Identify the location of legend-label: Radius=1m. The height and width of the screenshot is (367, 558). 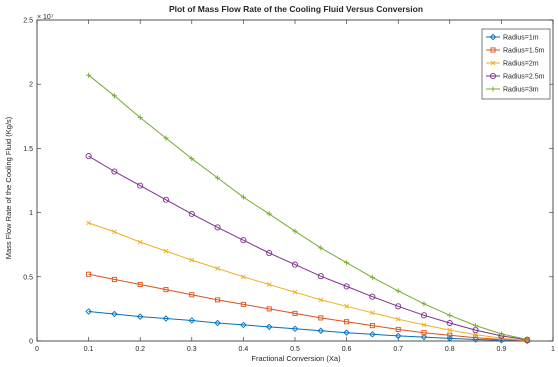
(521, 38).